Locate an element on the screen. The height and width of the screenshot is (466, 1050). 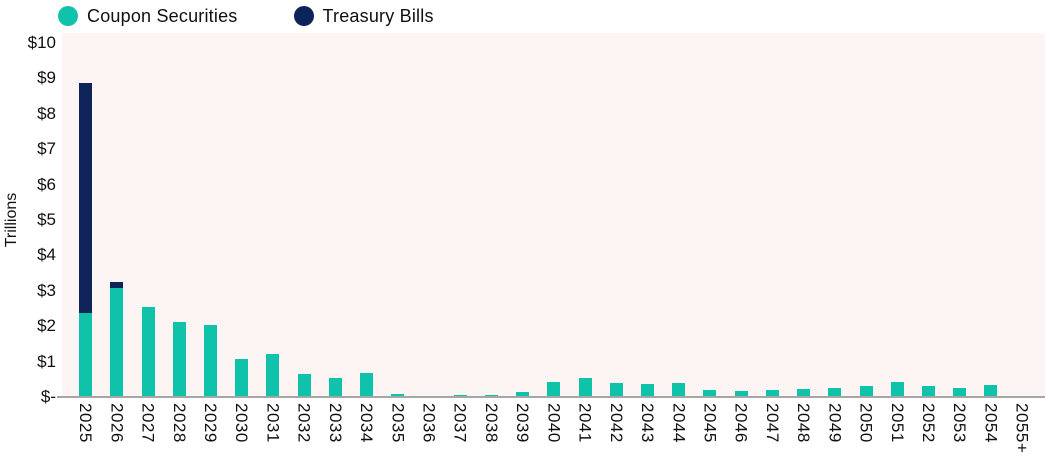
y-tick-label: $- is located at coordinates (48, 396).